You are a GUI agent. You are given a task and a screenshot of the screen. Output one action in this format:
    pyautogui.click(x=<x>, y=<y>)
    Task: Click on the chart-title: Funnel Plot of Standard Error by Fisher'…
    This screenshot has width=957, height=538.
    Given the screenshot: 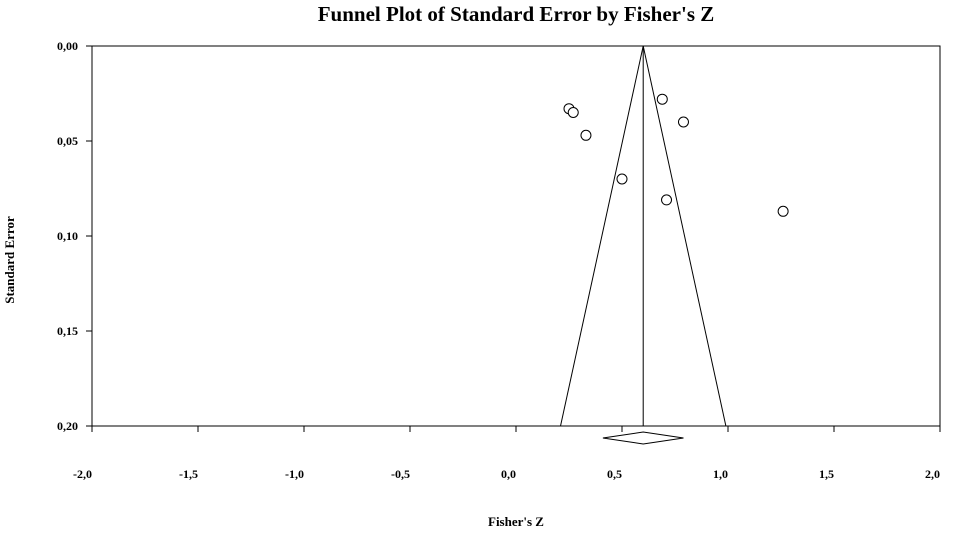 What is the action you would take?
    pyautogui.click(x=516, y=14)
    